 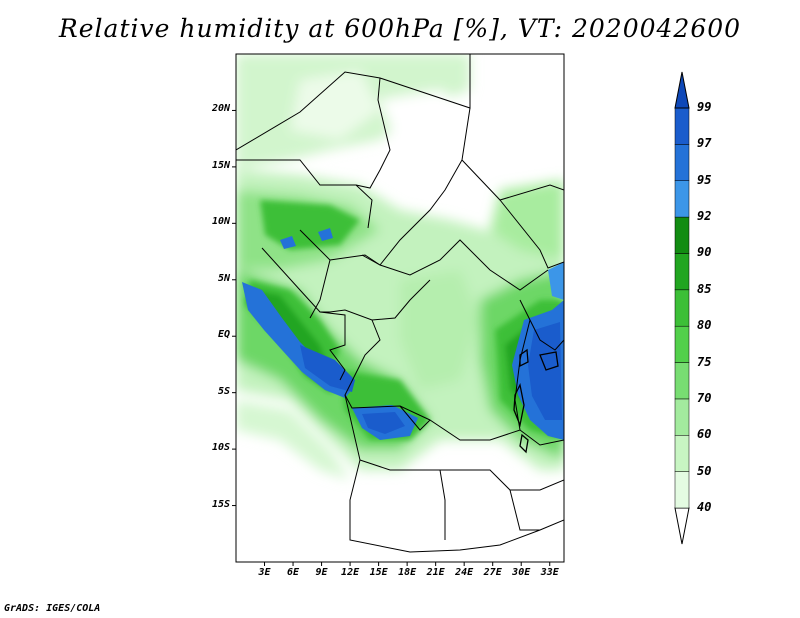 What do you see at coordinates (220, 504) in the screenshot?
I see `lat-label: 15S` at bounding box center [220, 504].